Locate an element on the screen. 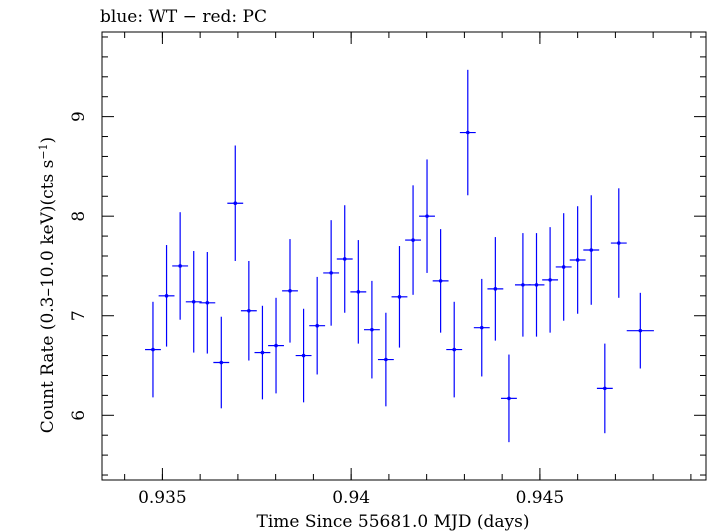  x-tick-label: 0.94 is located at coordinates (351, 498).